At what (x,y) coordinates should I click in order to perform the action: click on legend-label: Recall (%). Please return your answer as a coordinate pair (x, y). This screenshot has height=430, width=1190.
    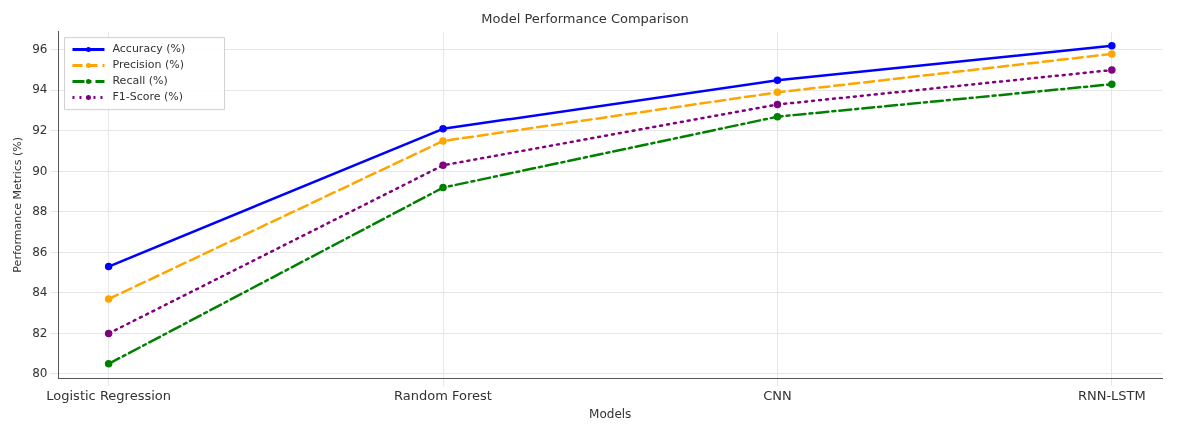
    Looking at the image, I should click on (140, 81).